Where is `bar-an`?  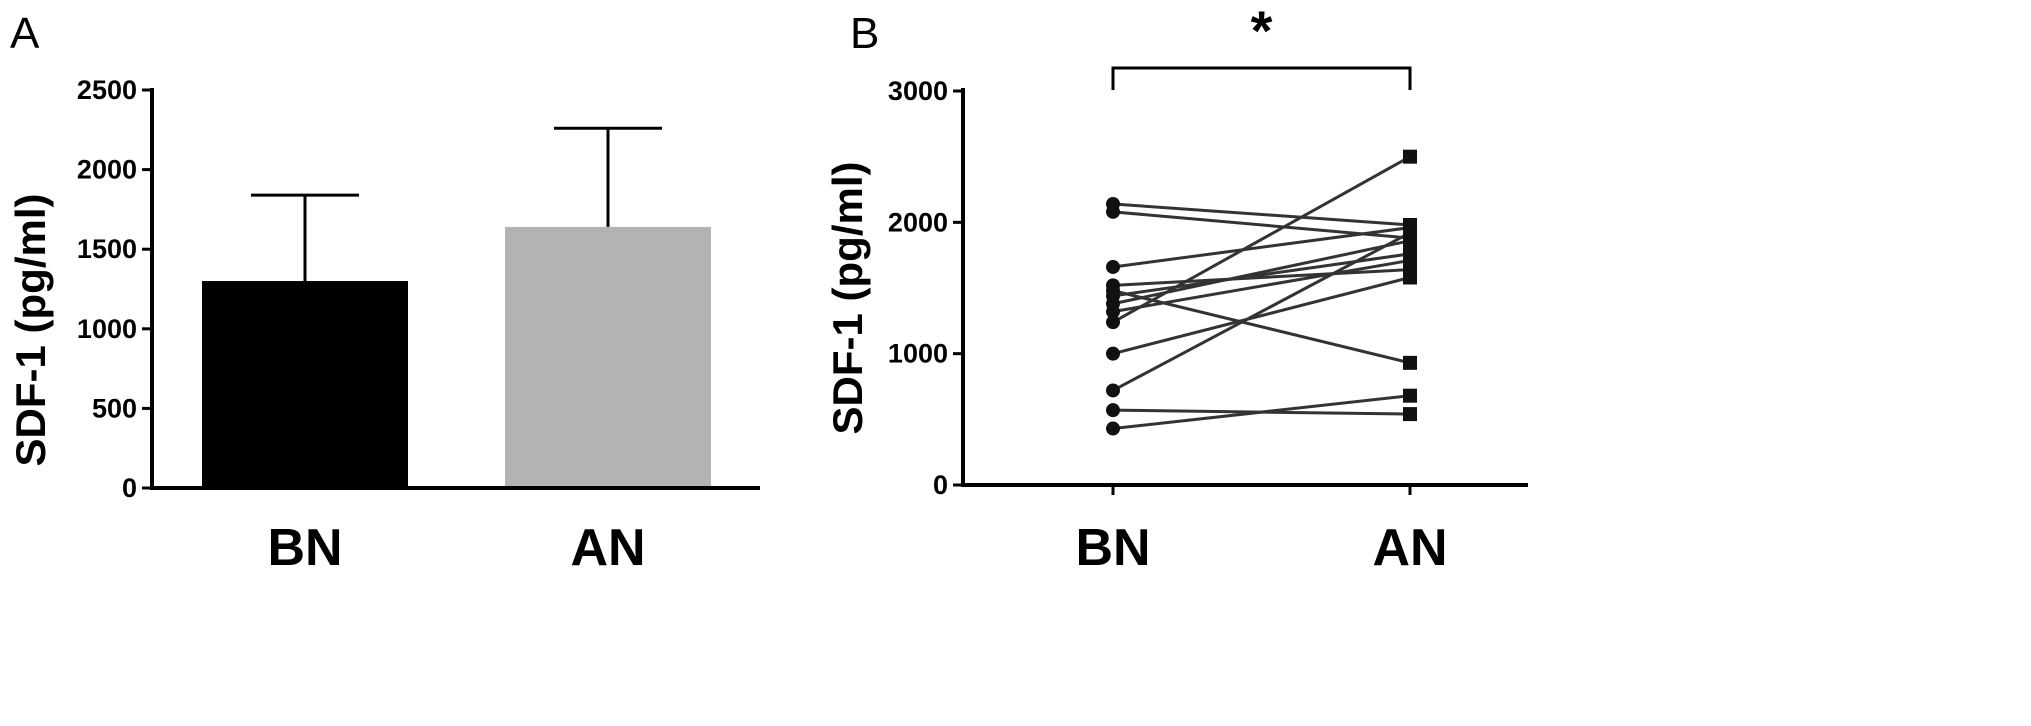 bar-an is located at coordinates (608, 357).